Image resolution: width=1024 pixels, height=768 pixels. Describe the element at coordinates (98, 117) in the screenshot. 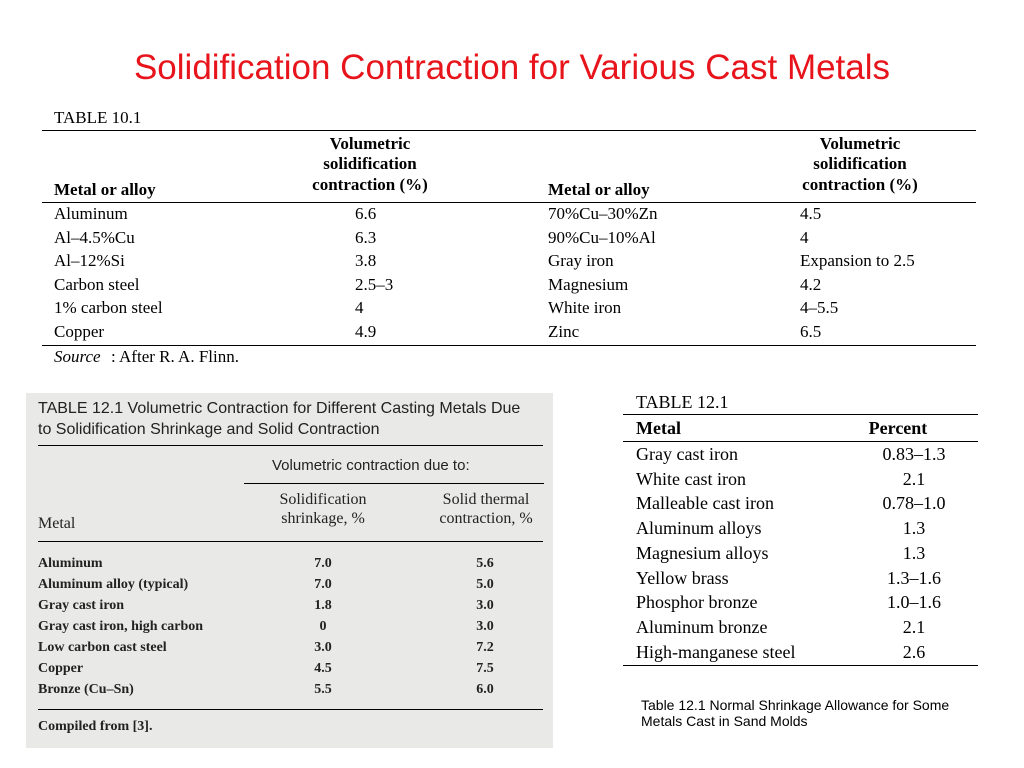

I see `table-label: TABLE 10.1` at that location.